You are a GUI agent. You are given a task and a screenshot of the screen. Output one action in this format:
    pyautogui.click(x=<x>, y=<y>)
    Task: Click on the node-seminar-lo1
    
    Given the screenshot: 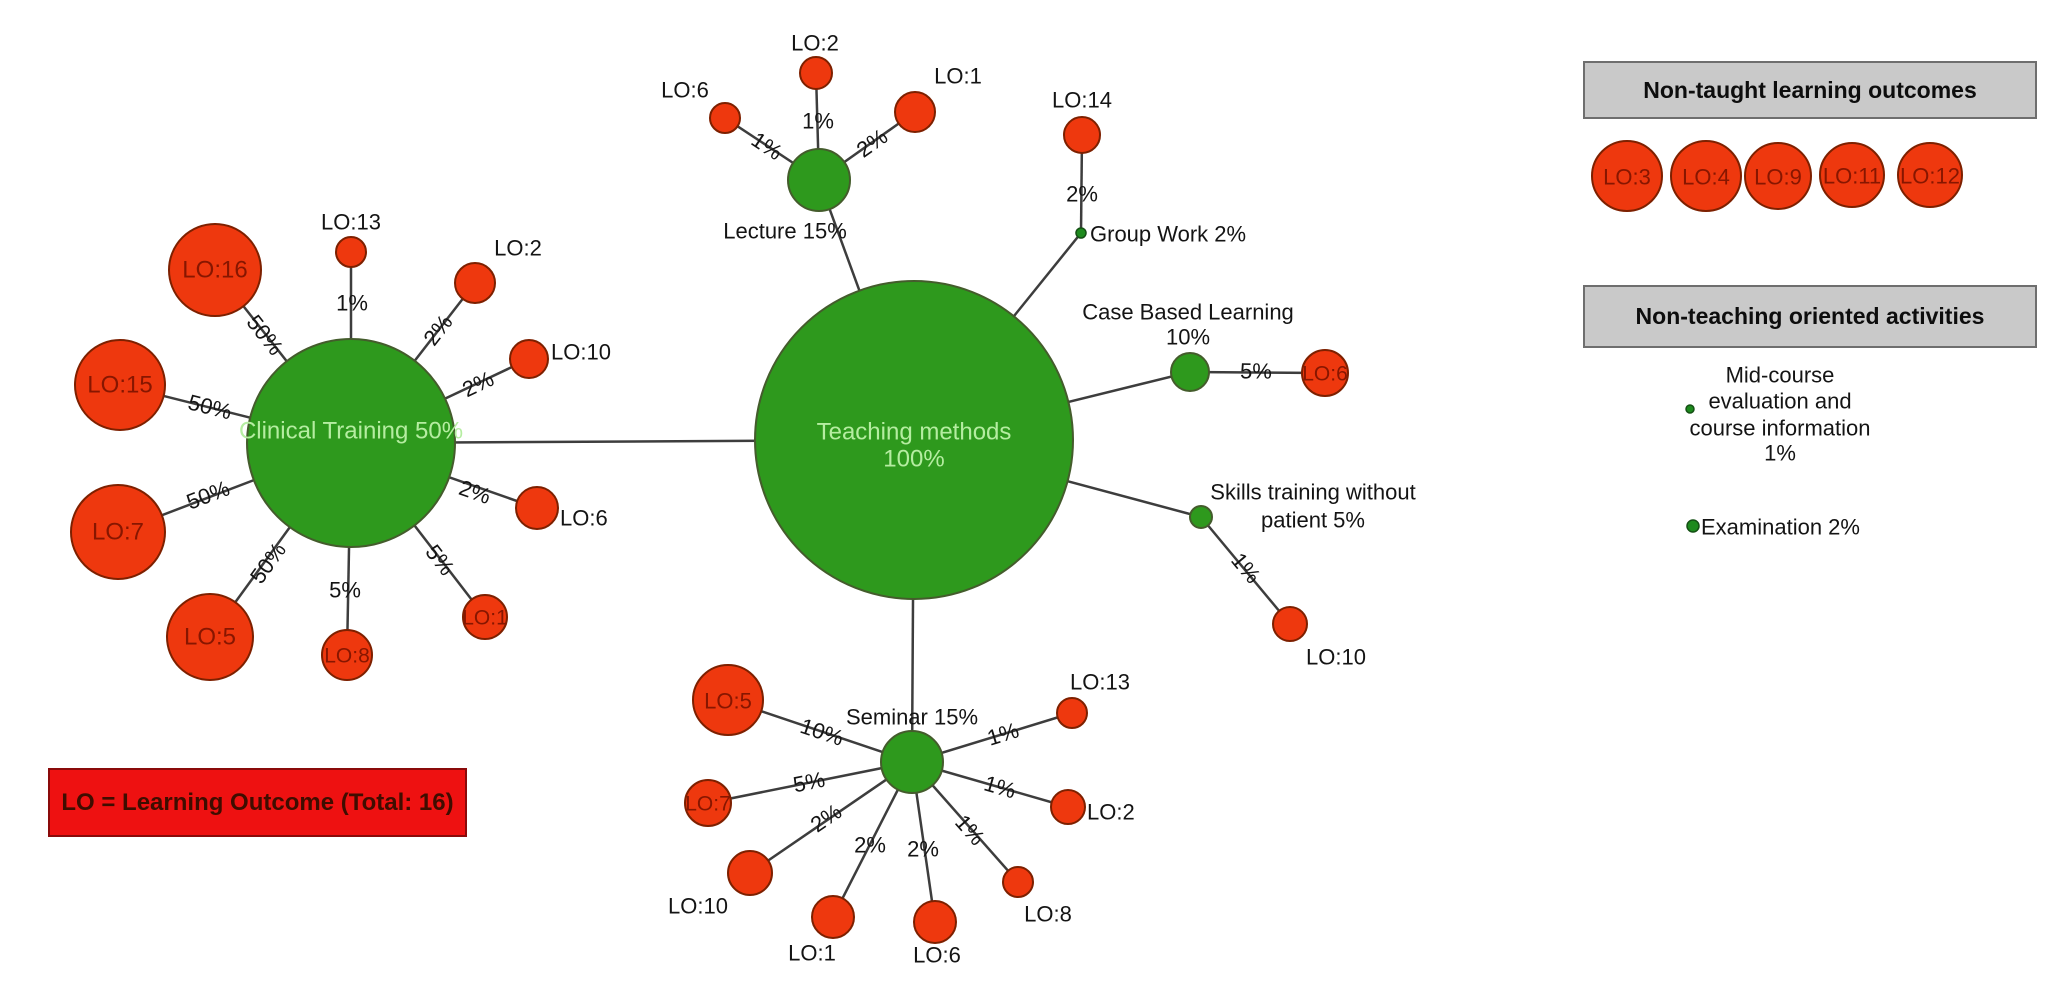 What is the action you would take?
    pyautogui.click(x=833, y=917)
    